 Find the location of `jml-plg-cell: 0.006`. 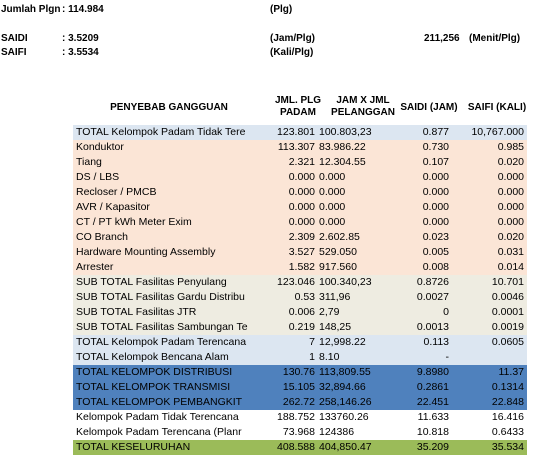

jml-plg-cell: 0.006 is located at coordinates (293, 312).